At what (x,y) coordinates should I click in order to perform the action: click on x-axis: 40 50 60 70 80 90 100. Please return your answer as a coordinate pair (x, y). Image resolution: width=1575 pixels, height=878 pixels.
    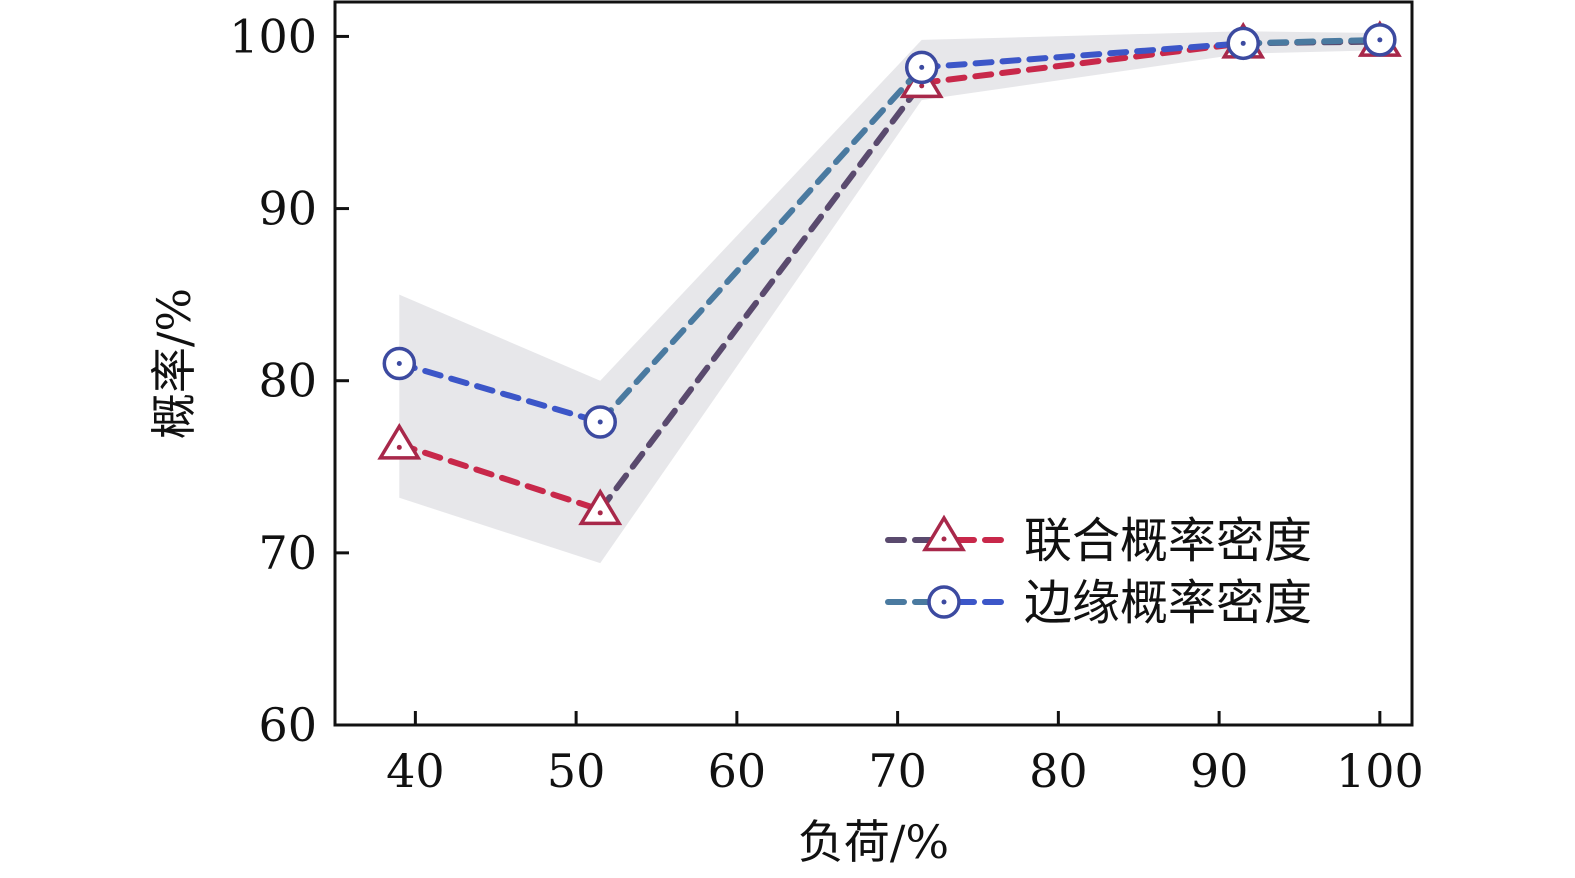
    Looking at the image, I should click on (905, 754).